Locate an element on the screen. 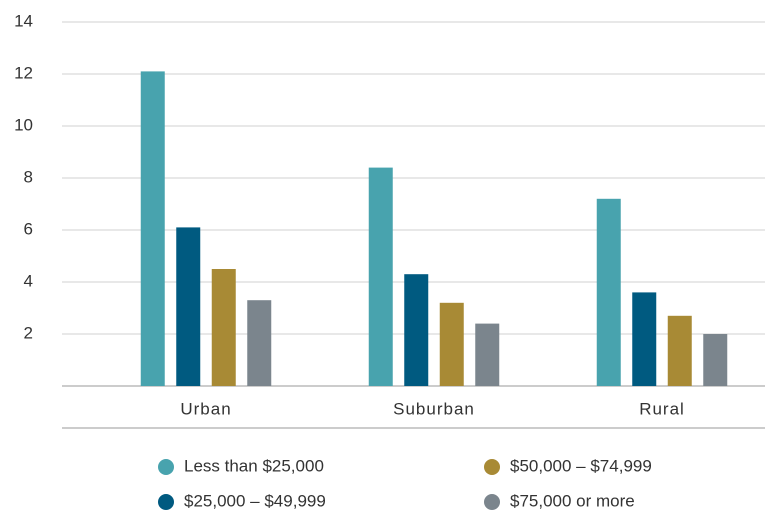  x-tick-label: Rural is located at coordinates (662, 408).